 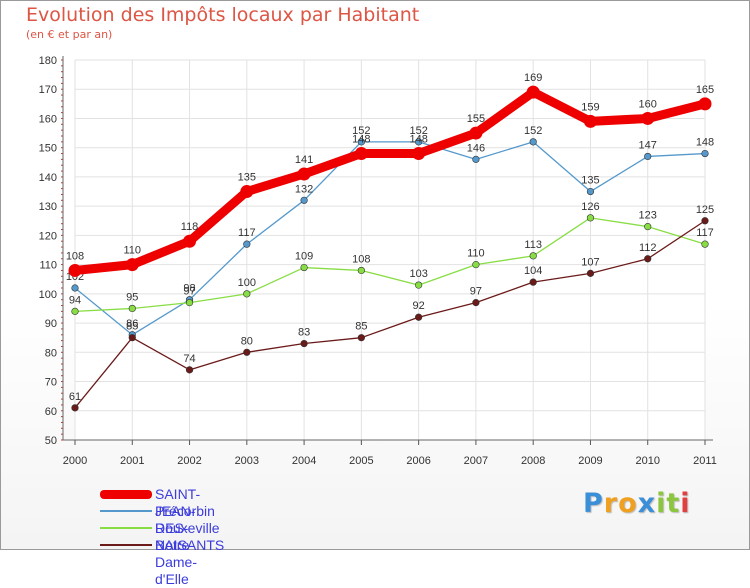 I want to click on data-label: 107, so click(x=590, y=262).